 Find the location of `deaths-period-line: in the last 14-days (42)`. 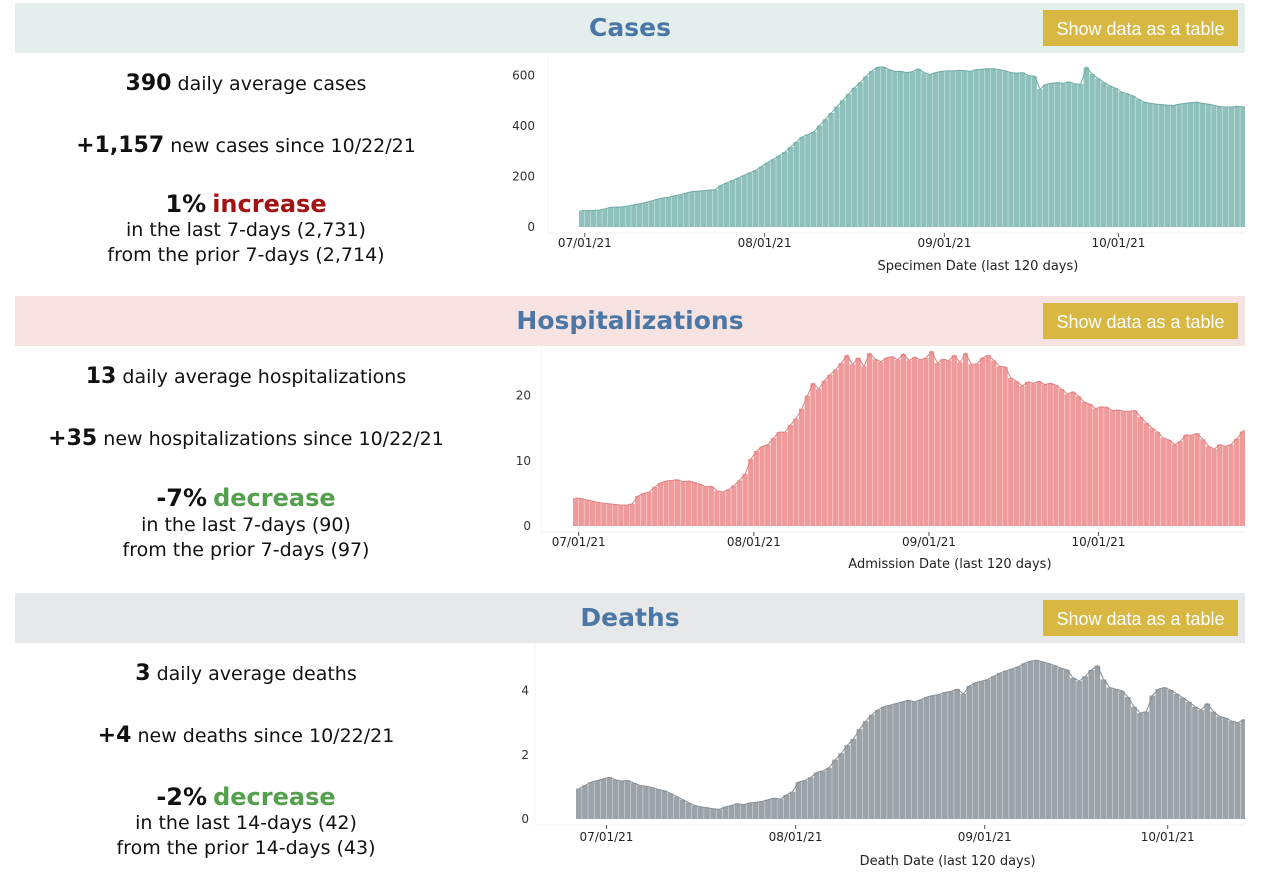

deaths-period-line: in the last 14-days (42) is located at coordinates (246, 823).